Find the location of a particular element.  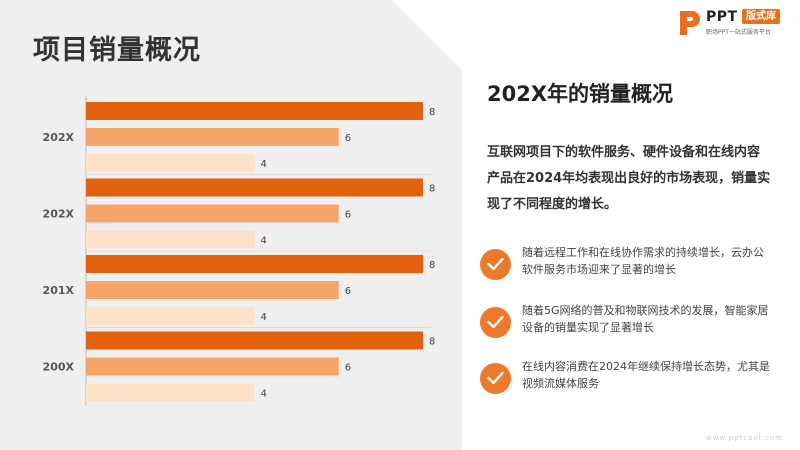

bullet-text: 在线内容消费在2024年继续保持增长态势，尤其是视频流媒体服务 is located at coordinates (646, 375).